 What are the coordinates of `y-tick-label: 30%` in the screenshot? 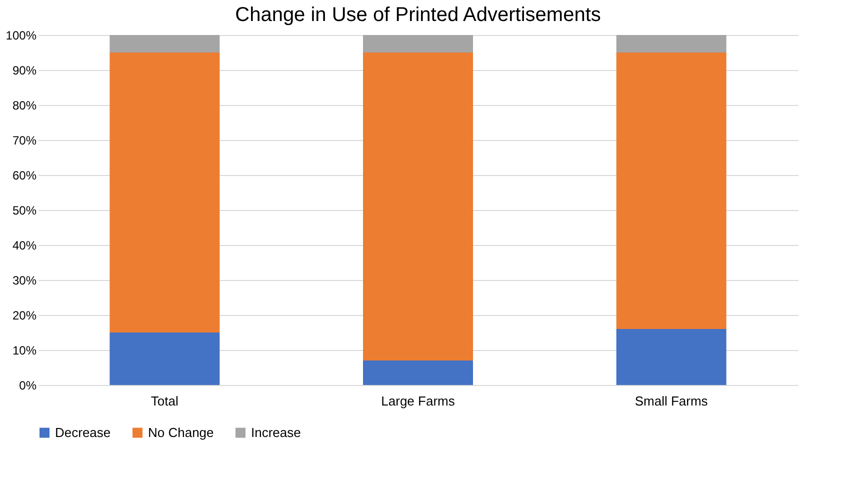 It's located at (24, 281).